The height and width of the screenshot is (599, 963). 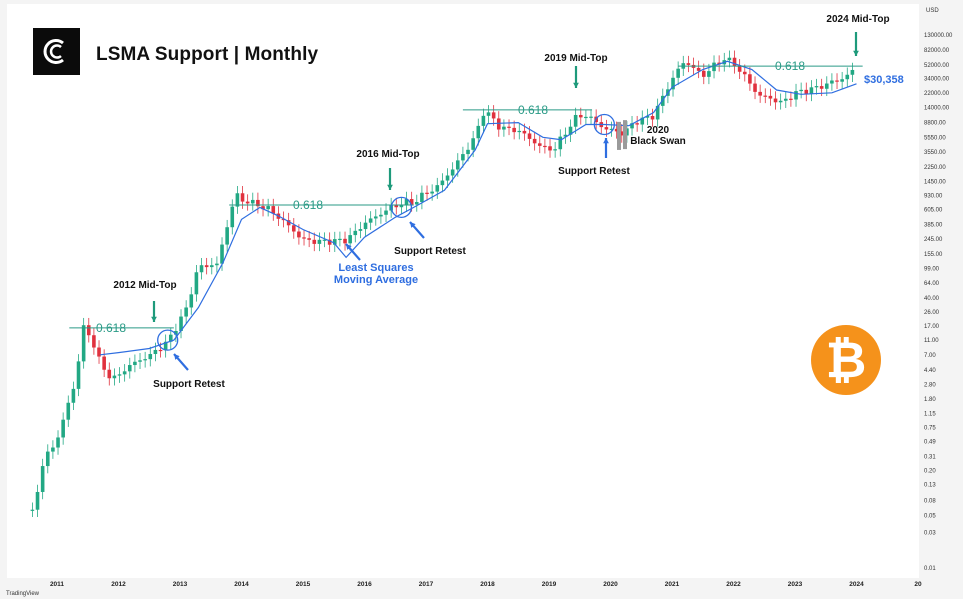 I want to click on page-title: LSMA Support | Monthly, so click(x=207, y=54).